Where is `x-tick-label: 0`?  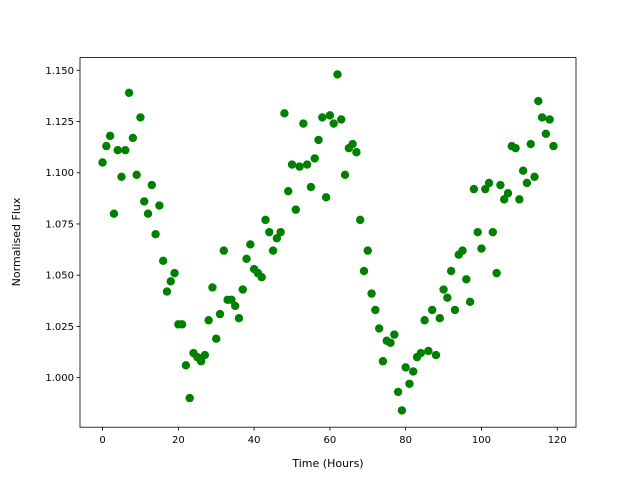
x-tick-label: 0 is located at coordinates (102, 440).